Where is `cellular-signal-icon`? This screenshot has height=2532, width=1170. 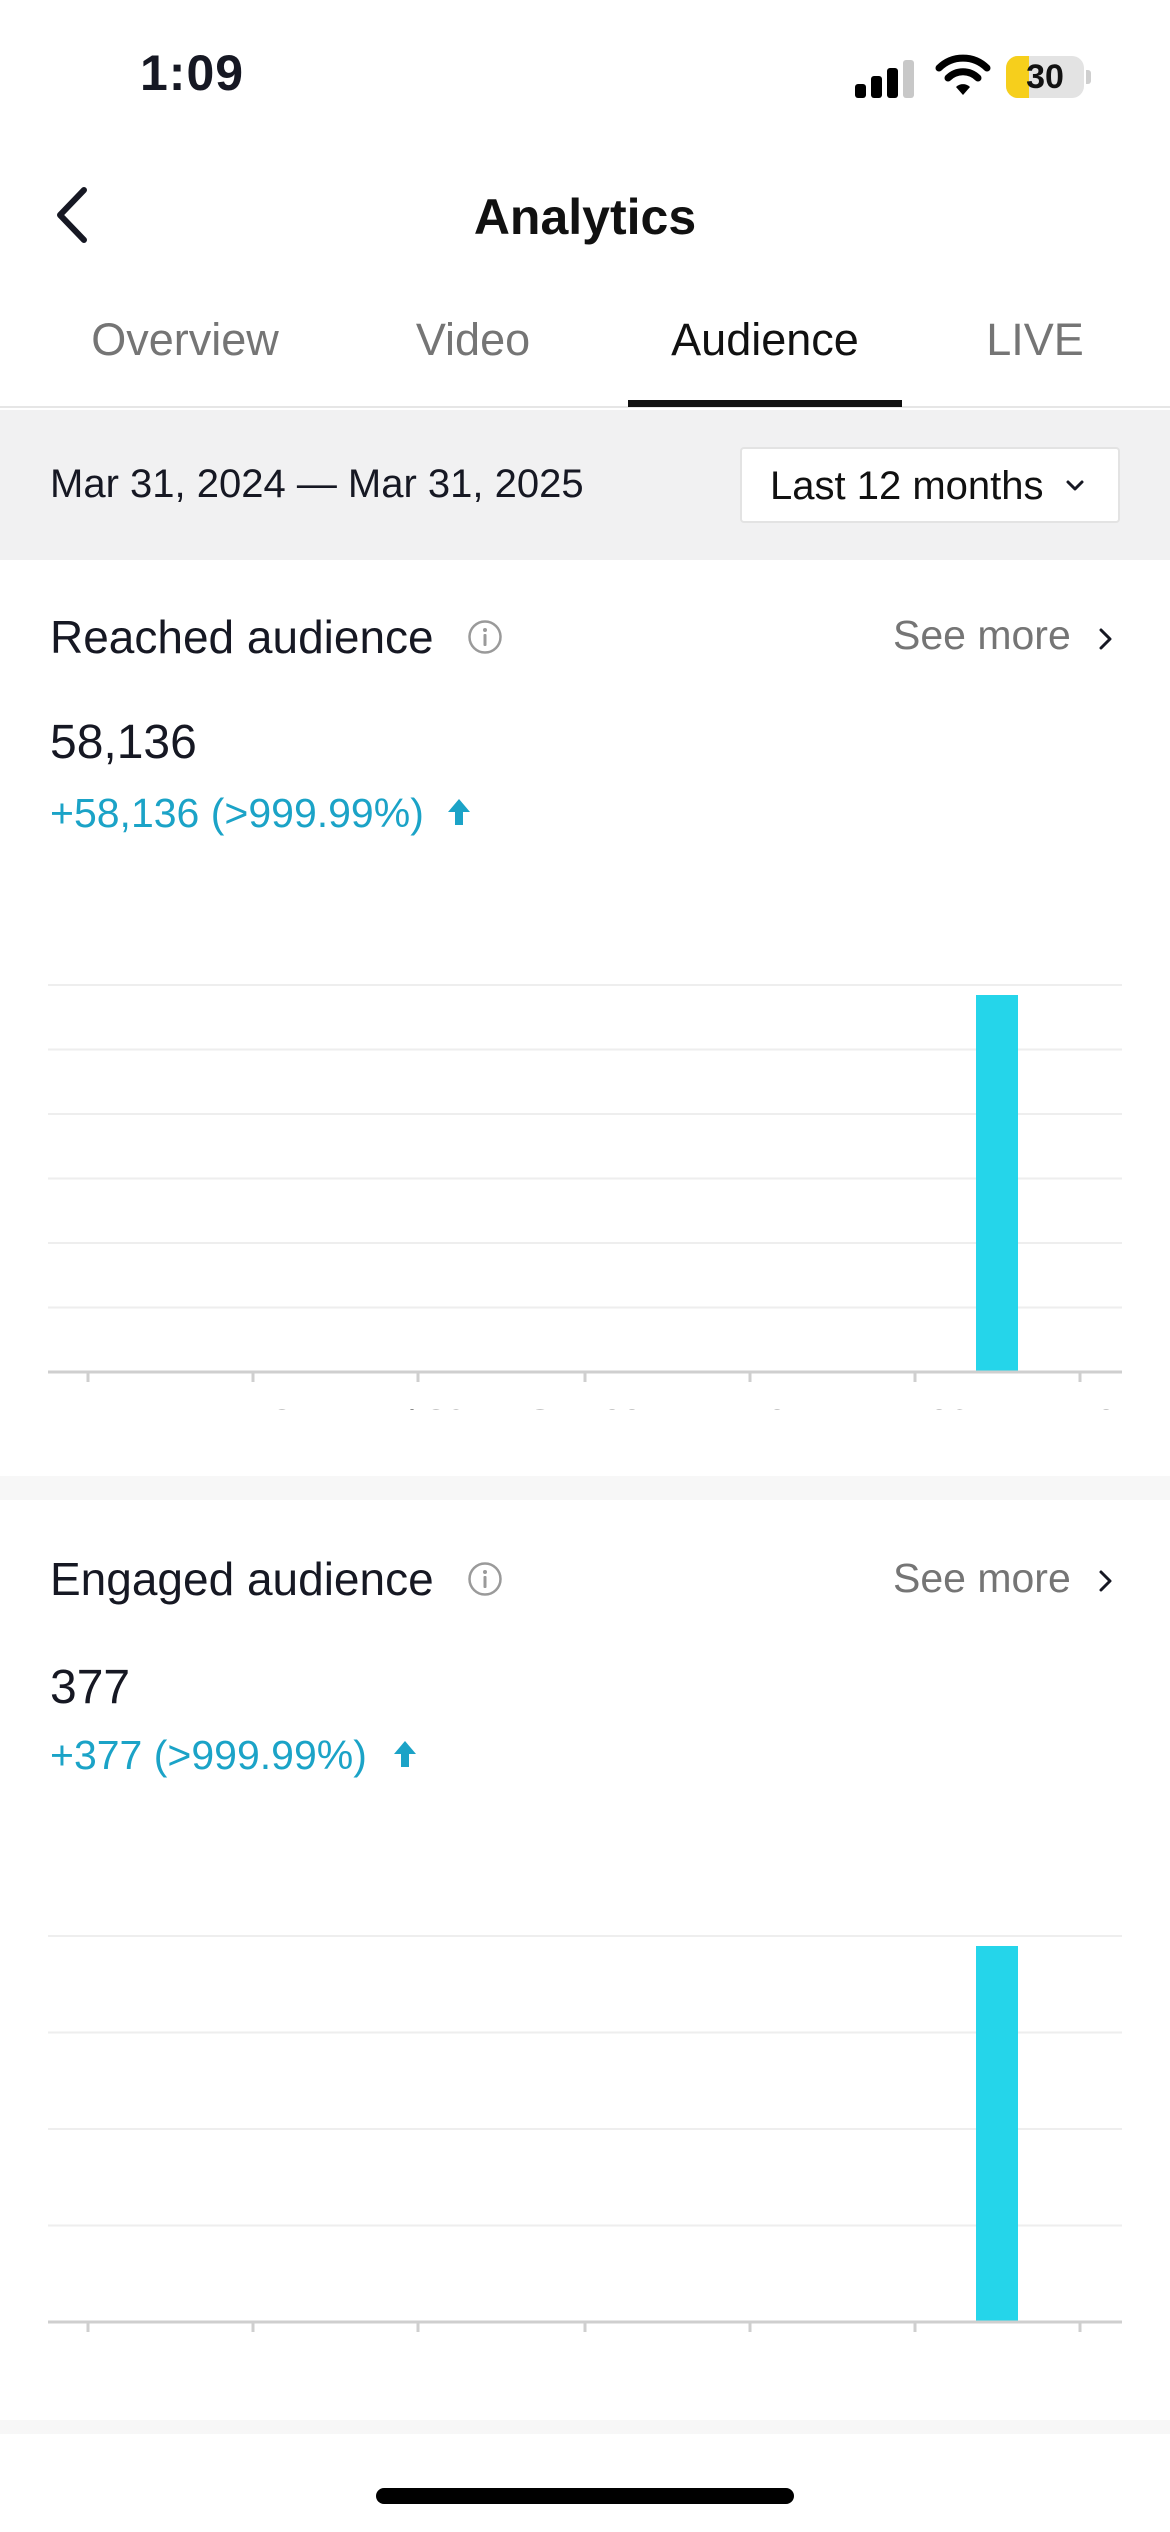 cellular-signal-icon is located at coordinates (885, 78).